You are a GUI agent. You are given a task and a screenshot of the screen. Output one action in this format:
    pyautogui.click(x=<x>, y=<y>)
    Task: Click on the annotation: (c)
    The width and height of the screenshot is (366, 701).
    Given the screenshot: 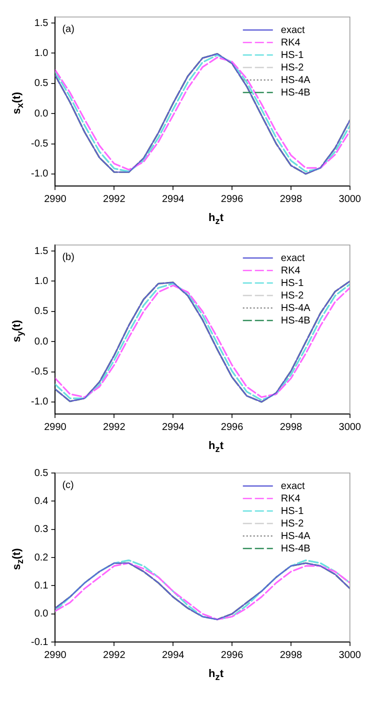 What is the action you would take?
    pyautogui.click(x=68, y=485)
    